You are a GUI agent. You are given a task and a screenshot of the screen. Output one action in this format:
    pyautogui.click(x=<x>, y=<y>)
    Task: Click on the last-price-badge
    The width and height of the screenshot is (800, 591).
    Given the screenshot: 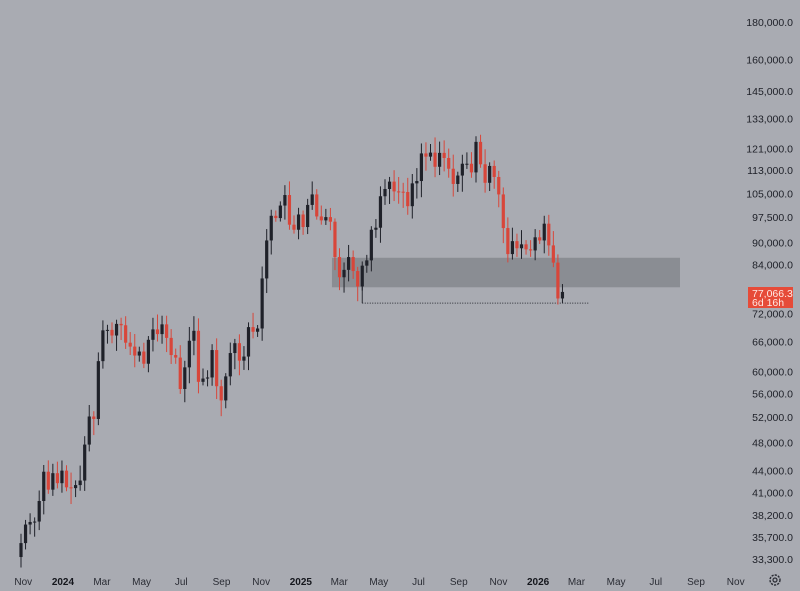 What is the action you would take?
    pyautogui.click(x=770, y=297)
    